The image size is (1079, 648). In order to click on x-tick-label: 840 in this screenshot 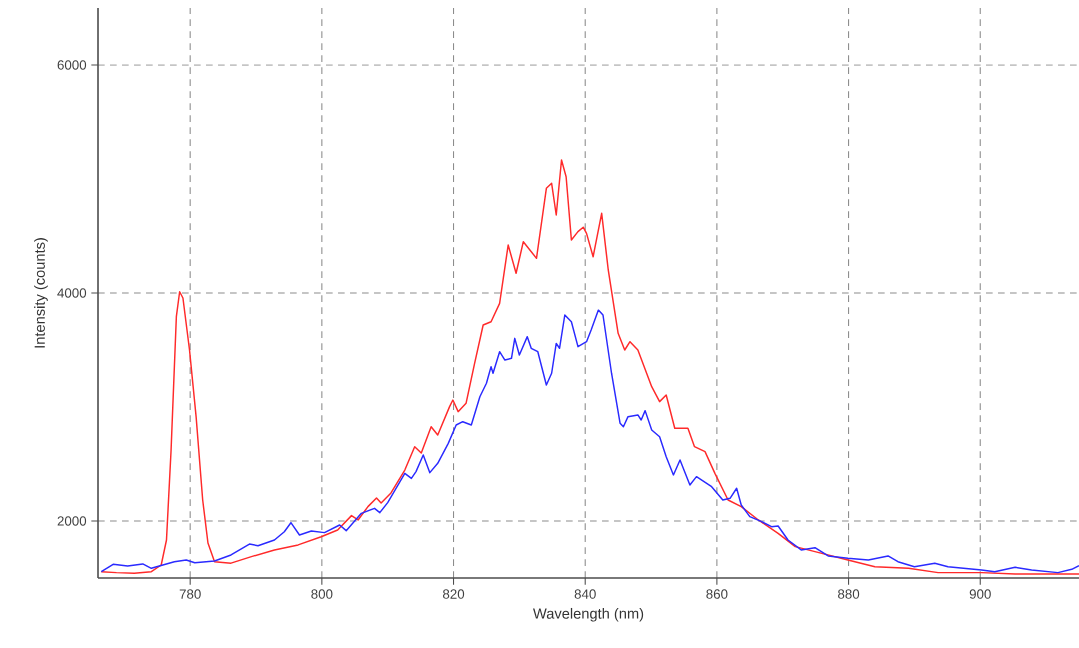, I will do `click(585, 594)`.